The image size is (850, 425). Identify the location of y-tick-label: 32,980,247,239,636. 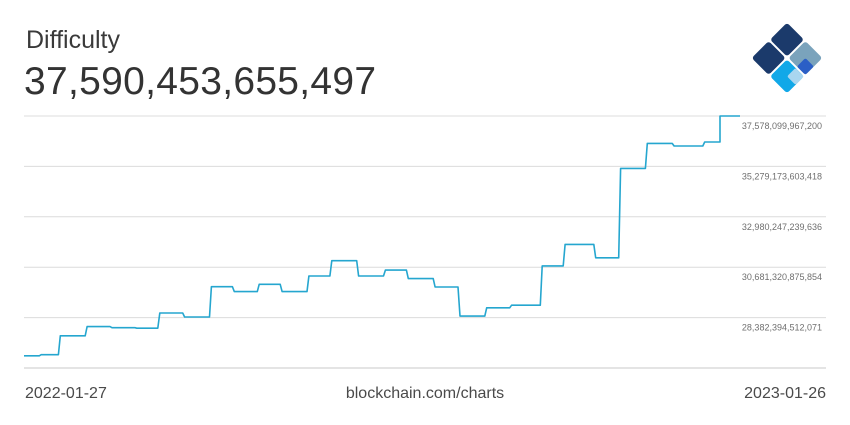
(782, 227).